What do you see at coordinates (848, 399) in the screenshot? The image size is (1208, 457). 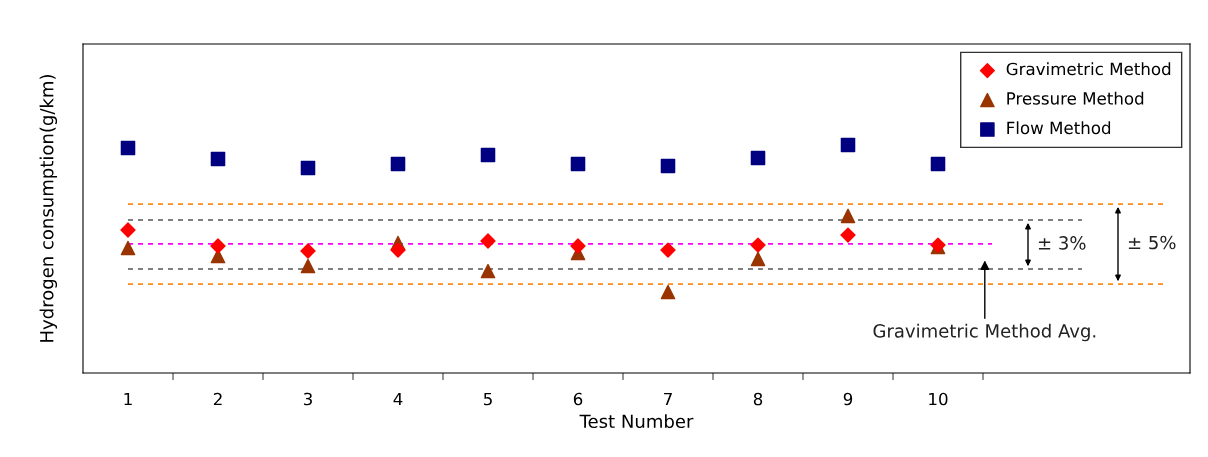 I see `x-tick-label: 9` at bounding box center [848, 399].